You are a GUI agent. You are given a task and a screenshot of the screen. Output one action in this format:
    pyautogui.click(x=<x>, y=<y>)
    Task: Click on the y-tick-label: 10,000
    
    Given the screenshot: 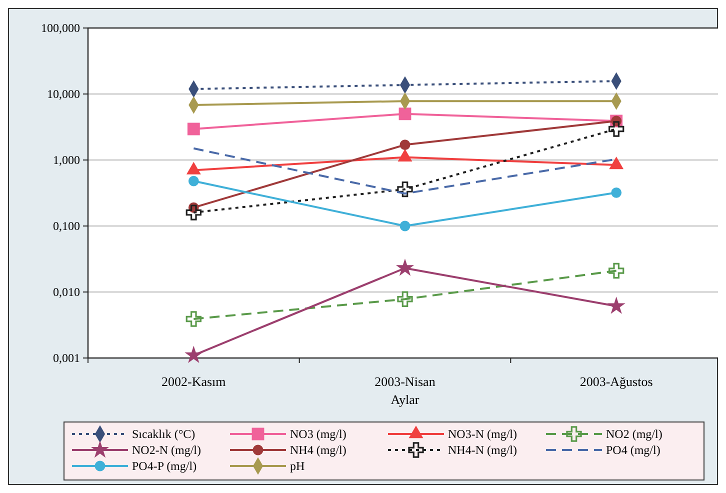 What is the action you would take?
    pyautogui.click(x=63, y=94)
    